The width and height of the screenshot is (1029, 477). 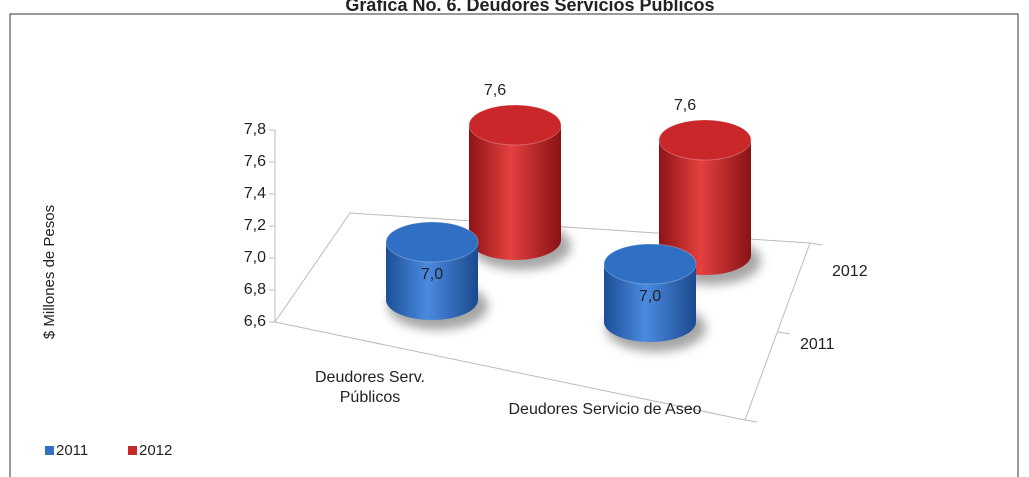 I want to click on x-tick-label: Deudores Serv. Públicos, so click(x=370, y=387).